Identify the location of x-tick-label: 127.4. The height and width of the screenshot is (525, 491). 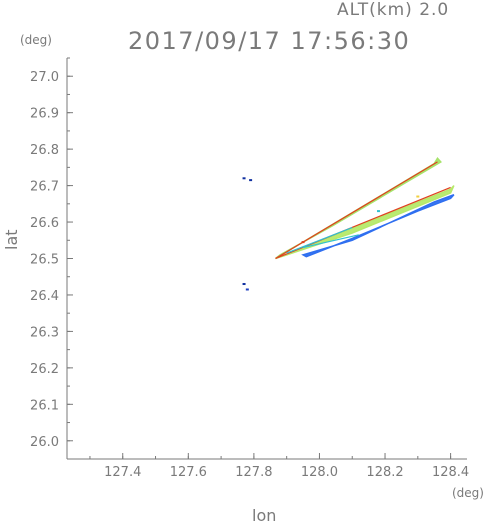
(122, 472).